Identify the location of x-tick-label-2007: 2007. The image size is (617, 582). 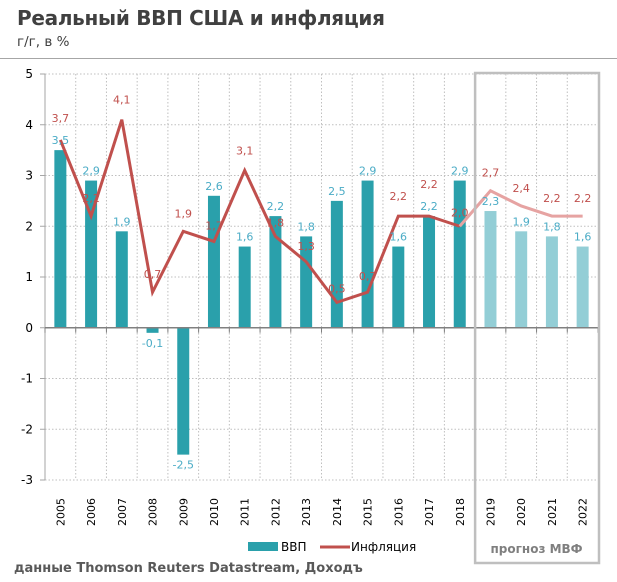
(122, 512).